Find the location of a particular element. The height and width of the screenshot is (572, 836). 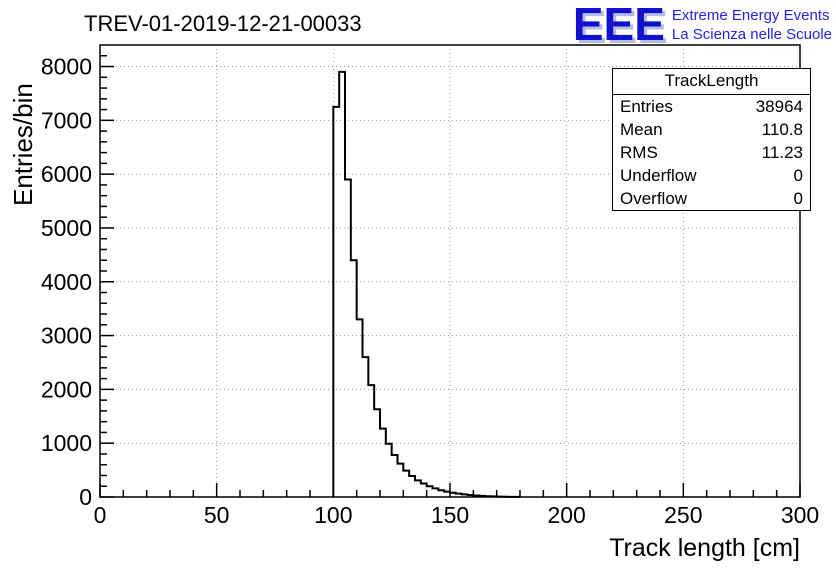

stats-title: TrackLength is located at coordinates (711, 82).